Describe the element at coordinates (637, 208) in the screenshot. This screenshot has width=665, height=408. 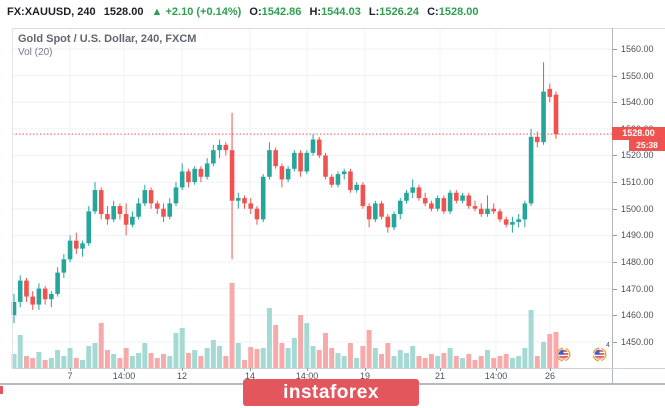
I see `price-axis-label: 1500.00` at that location.